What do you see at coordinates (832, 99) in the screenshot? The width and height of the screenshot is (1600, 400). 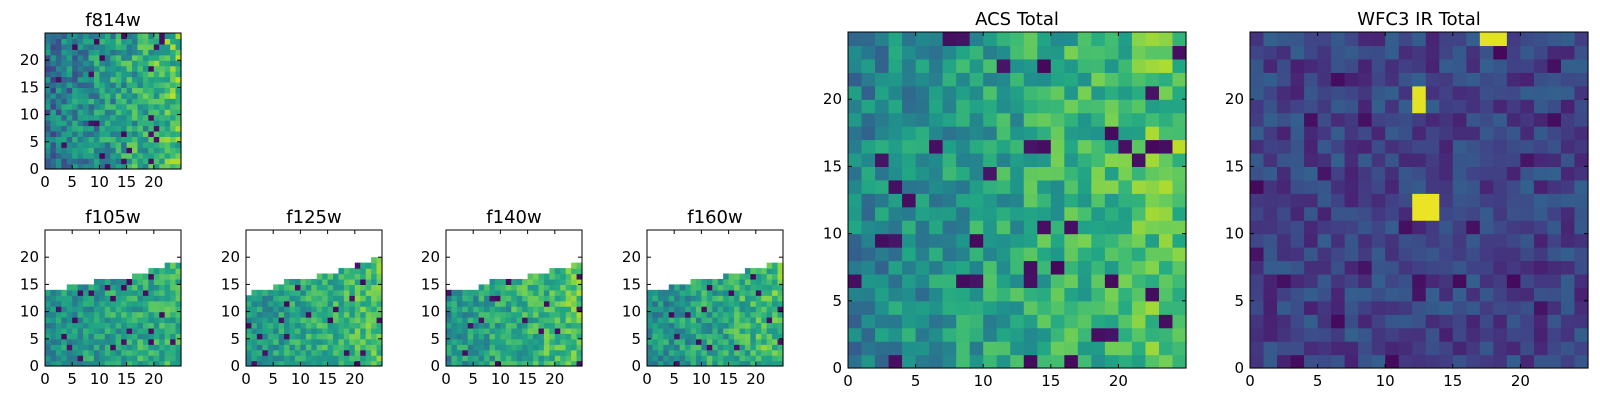 I see `y-tick-label: 20` at bounding box center [832, 99].